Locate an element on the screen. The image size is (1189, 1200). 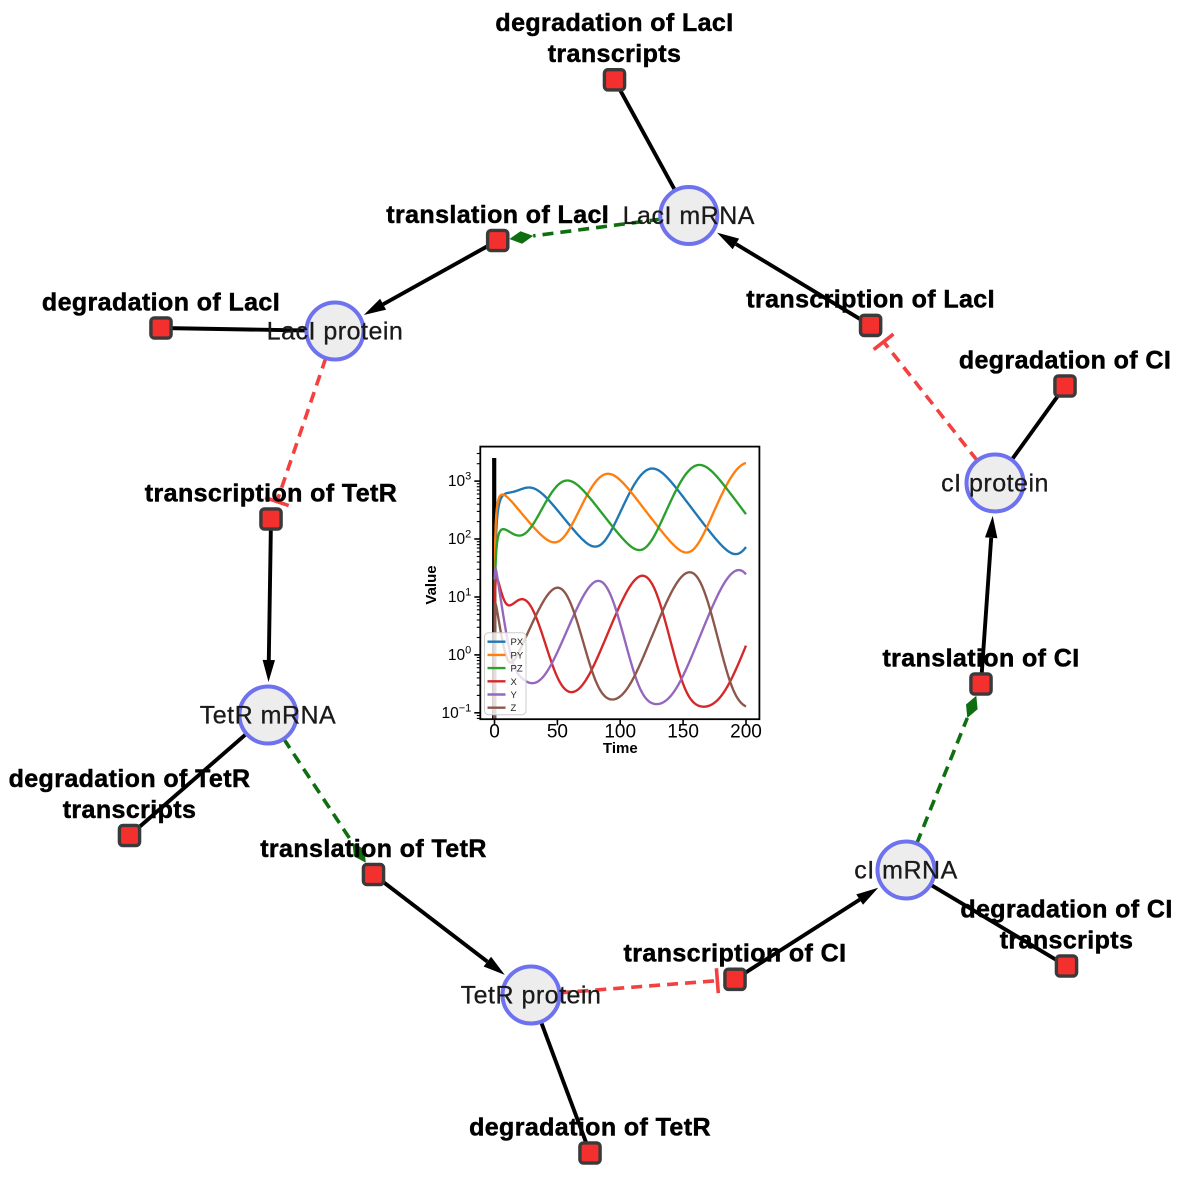
svg-text: transcription of LacI is located at coordinates (870, 300).